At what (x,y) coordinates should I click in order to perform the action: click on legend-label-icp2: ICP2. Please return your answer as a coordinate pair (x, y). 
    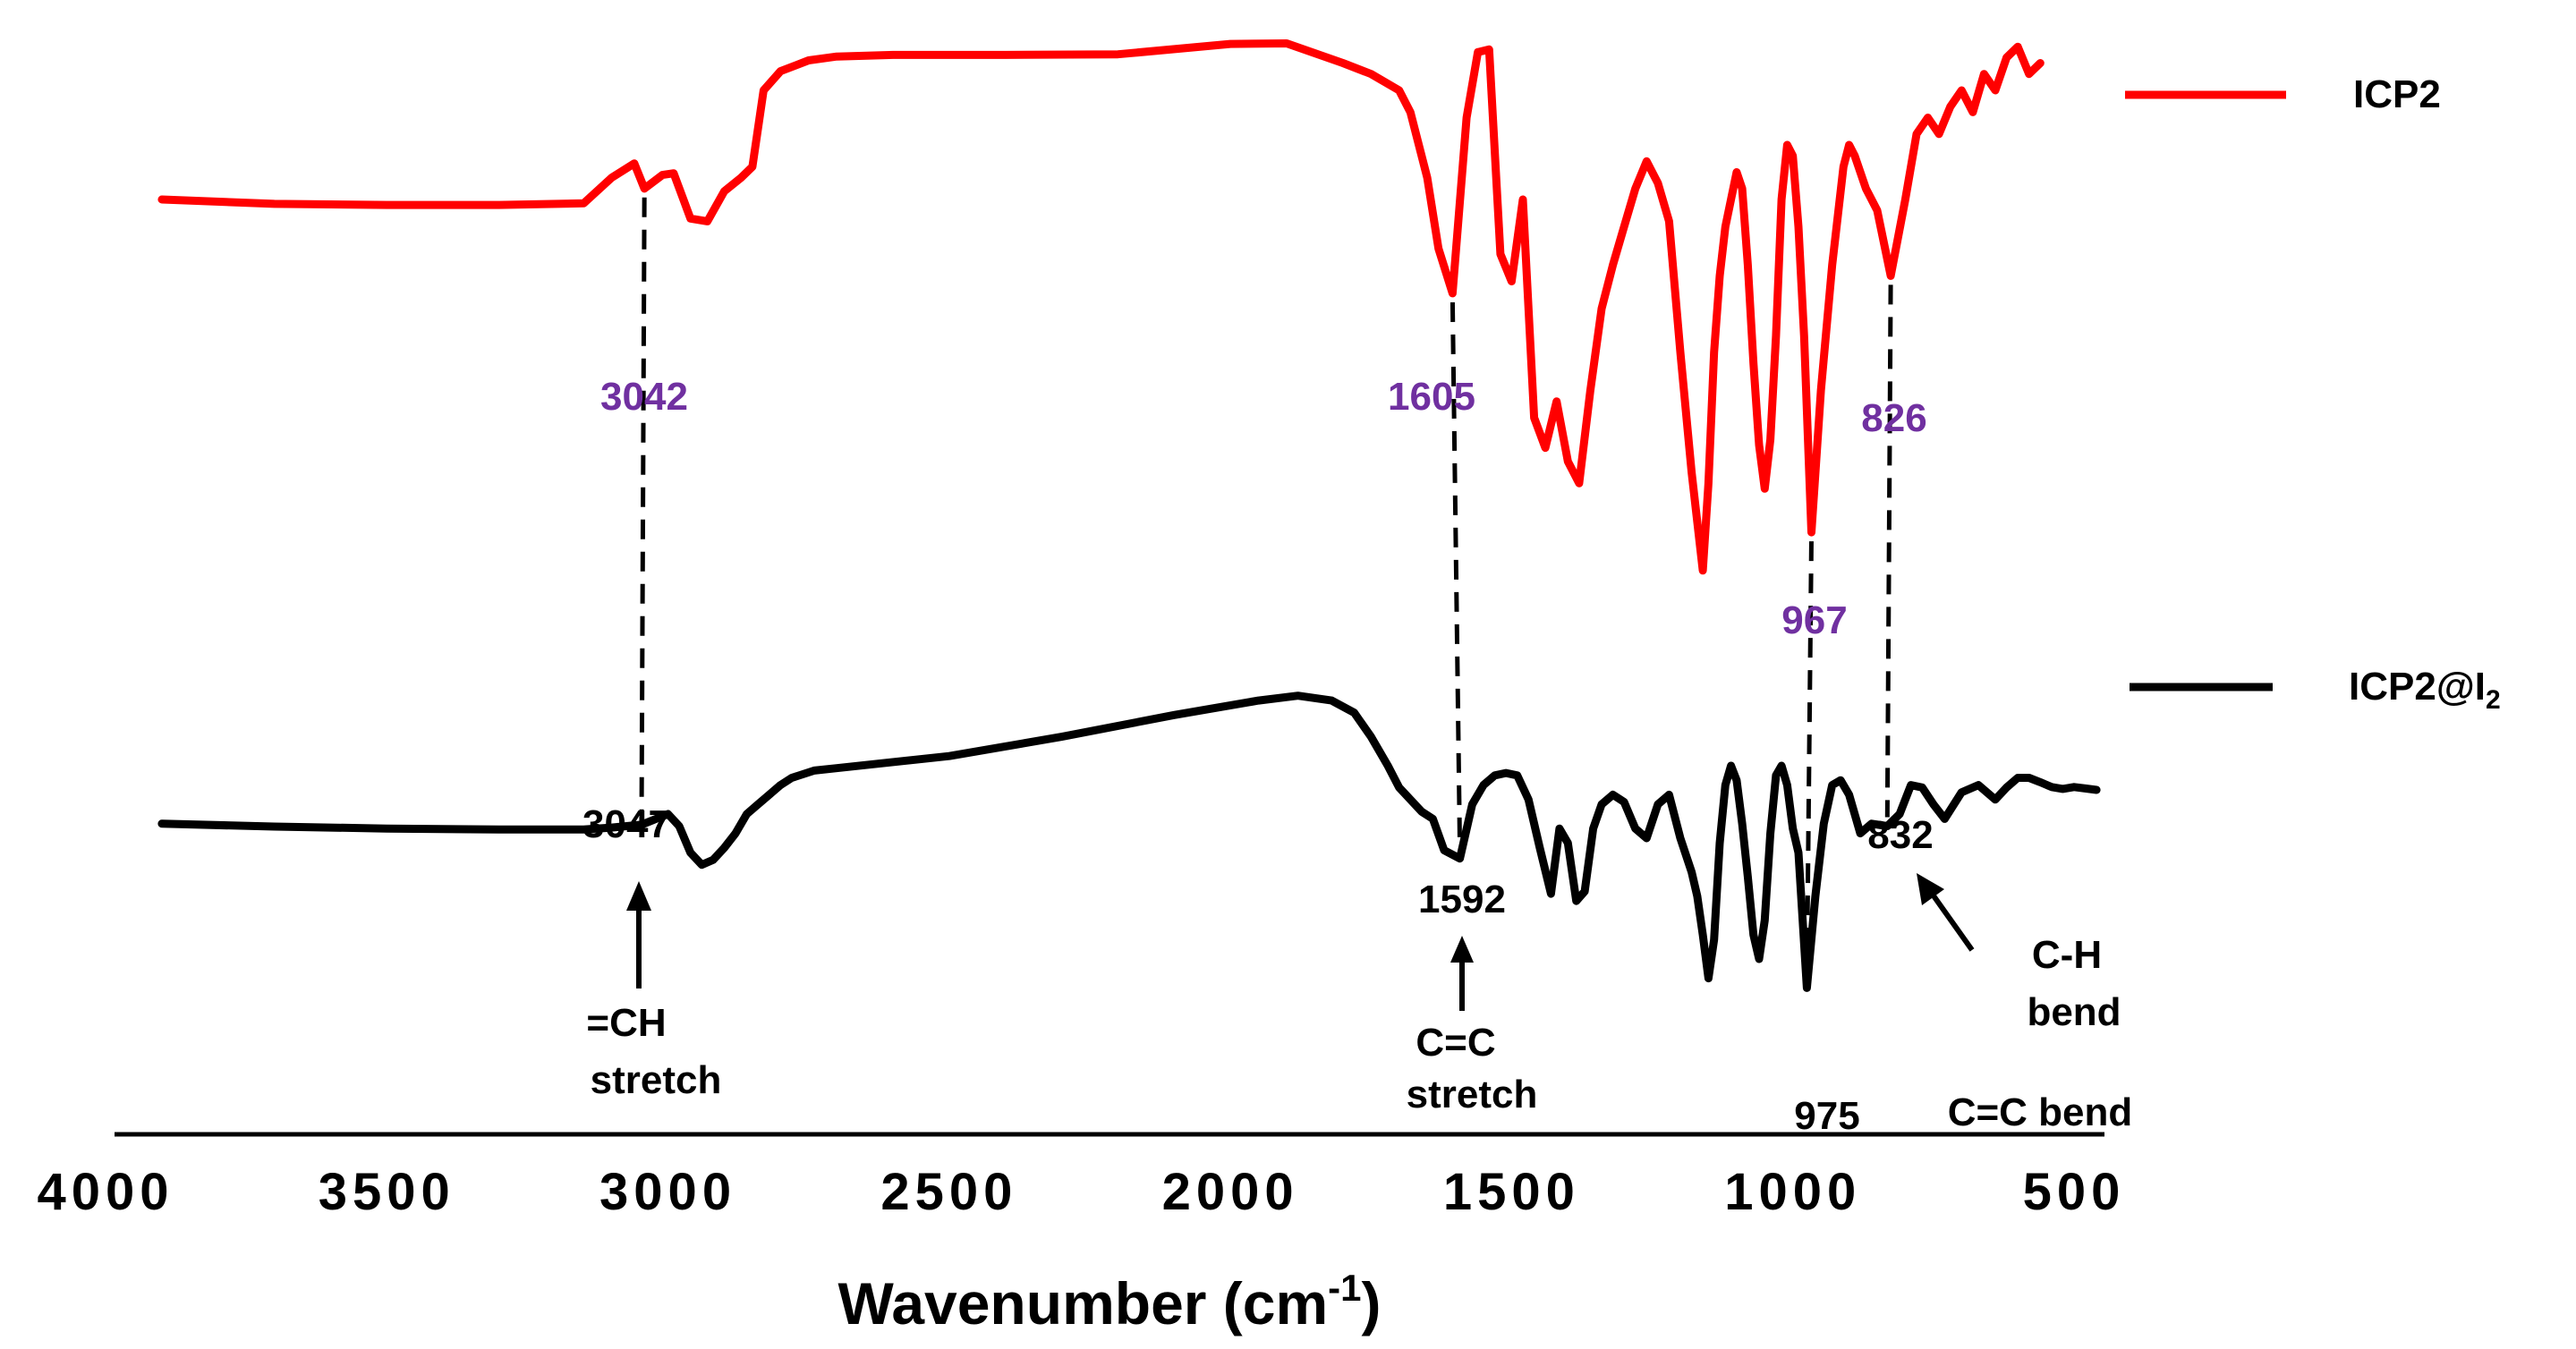
    Looking at the image, I should click on (2397, 94).